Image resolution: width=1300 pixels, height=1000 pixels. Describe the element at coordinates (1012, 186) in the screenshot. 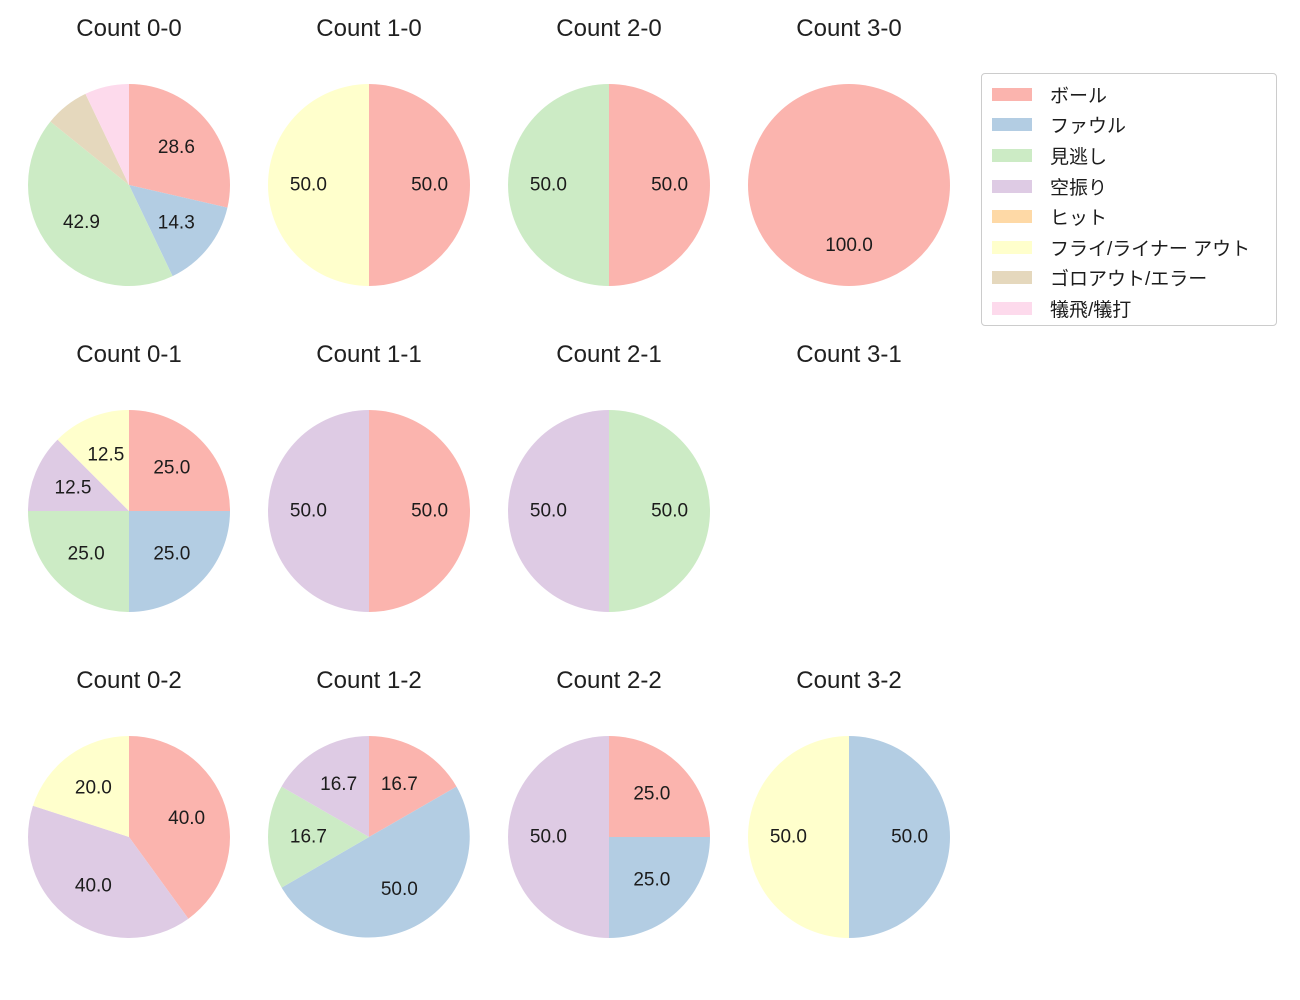

I see `legend-swatch-swinging-strike` at that location.